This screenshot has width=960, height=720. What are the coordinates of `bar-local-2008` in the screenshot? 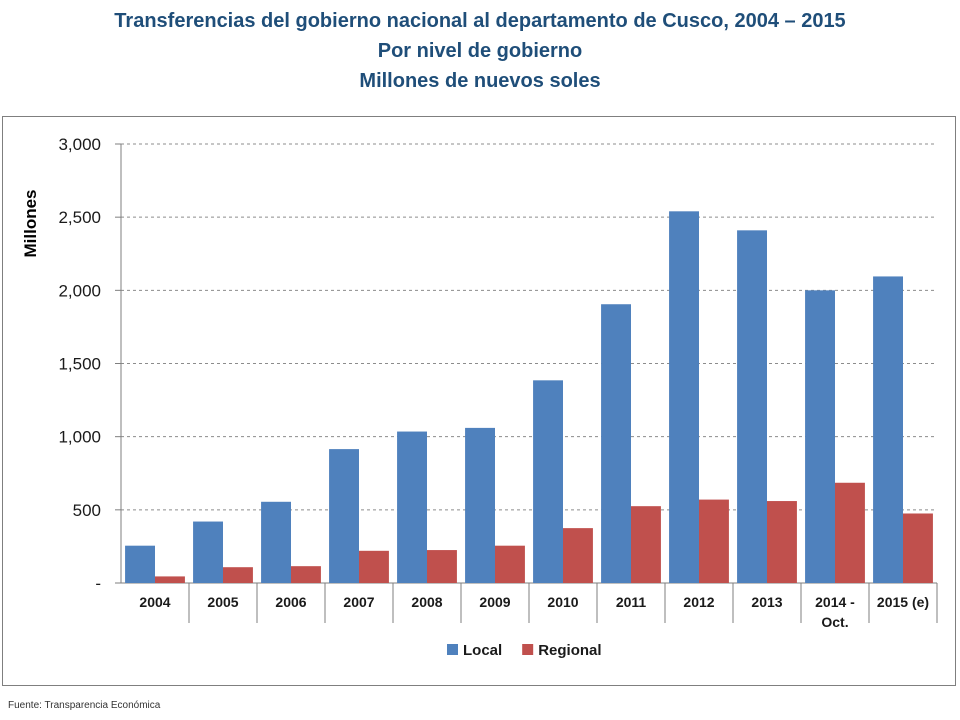 It's located at (412, 507).